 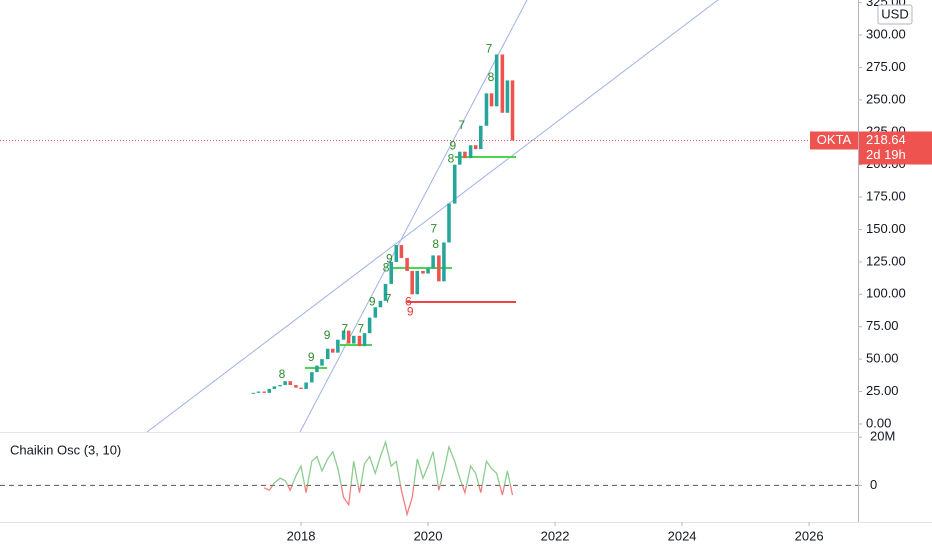 What do you see at coordinates (873, 484) in the screenshot?
I see `osc-tick-label: 0` at bounding box center [873, 484].